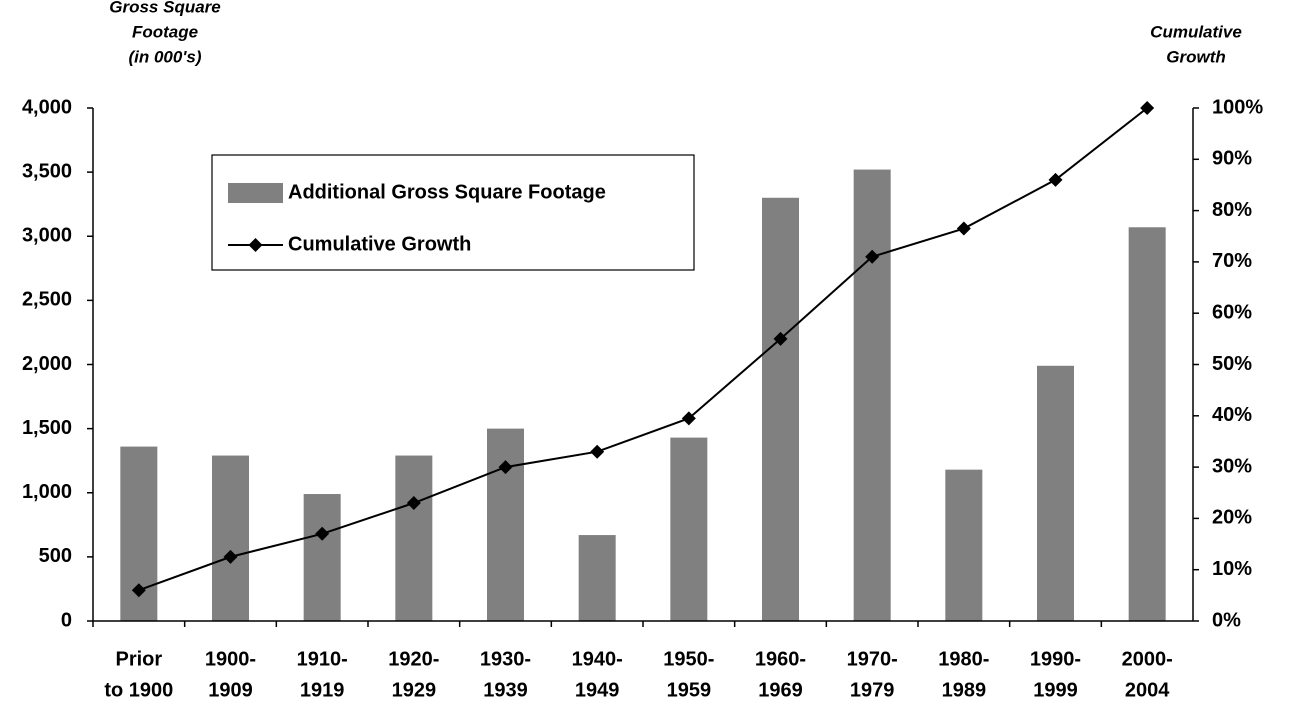 The image size is (1294, 707). Describe the element at coordinates (47, 236) in the screenshot. I see `y-tick-label: 3,000` at that location.